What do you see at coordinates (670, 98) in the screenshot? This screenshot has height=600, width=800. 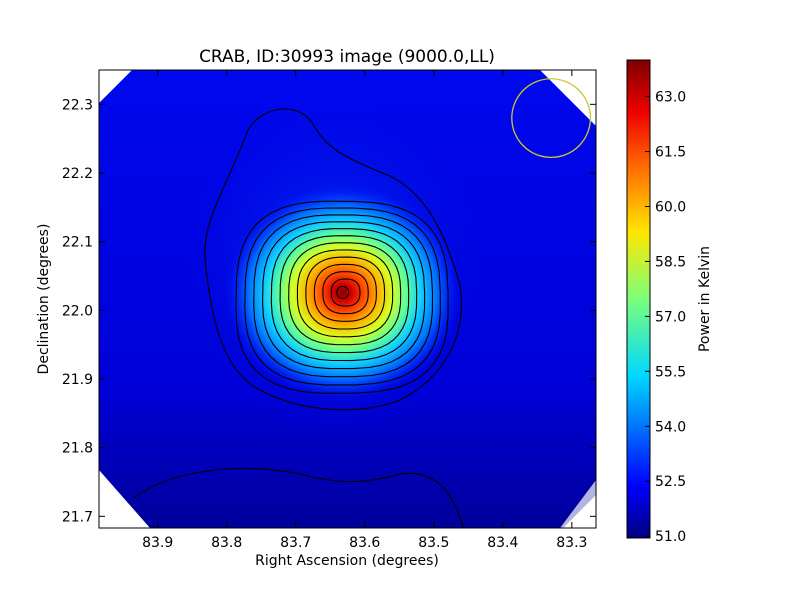 I see `colorbar-tick-label: 63.0` at bounding box center [670, 98].